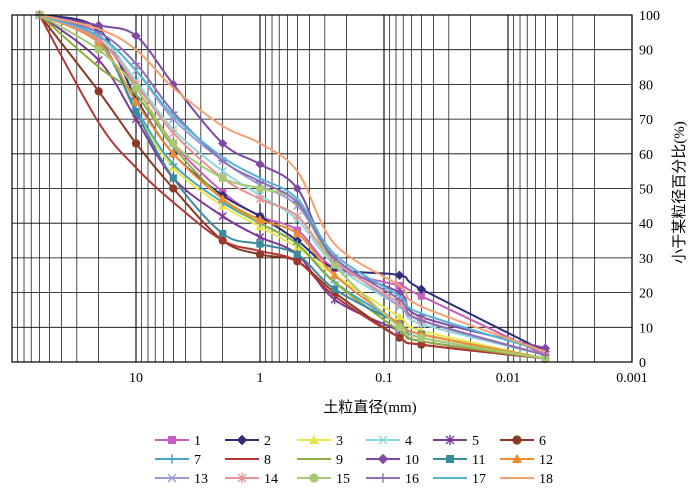  I want to click on legend-label: 7, so click(197, 460).